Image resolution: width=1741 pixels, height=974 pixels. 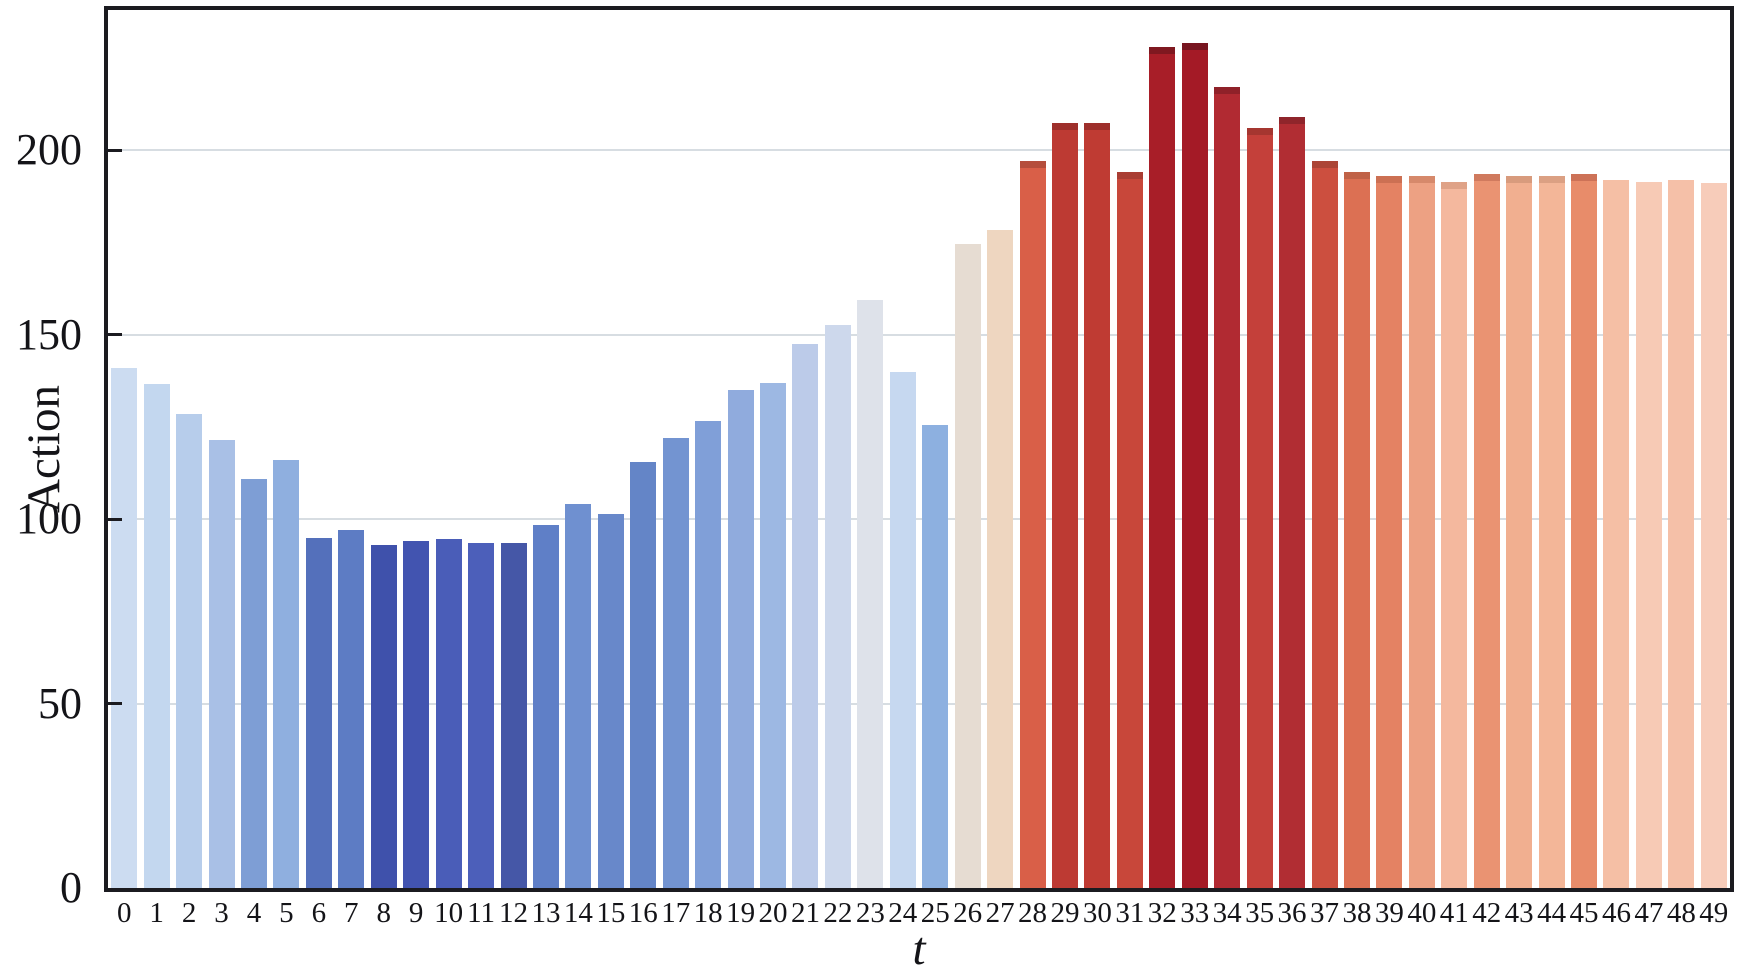 What do you see at coordinates (1162, 913) in the screenshot?
I see `x-tick-label-32: 32` at bounding box center [1162, 913].